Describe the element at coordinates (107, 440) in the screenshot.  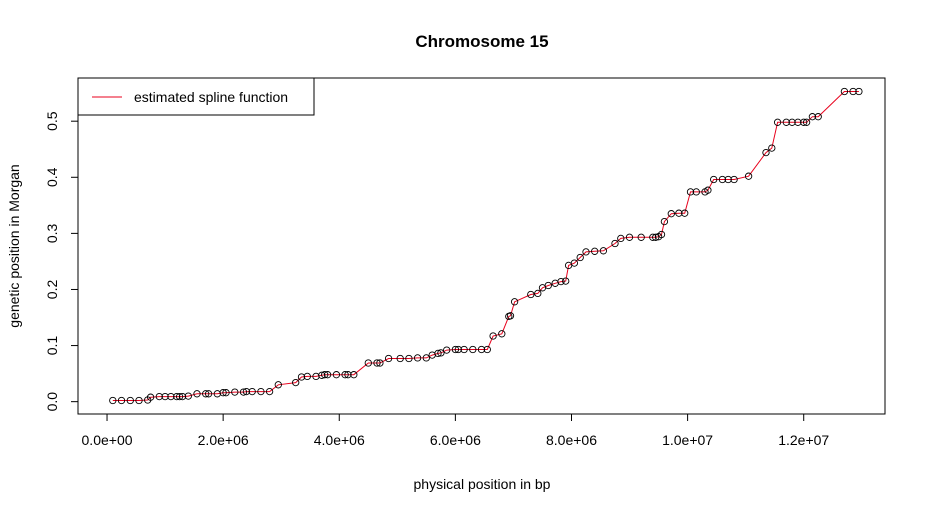
I see `x-tick-label: 0.0e+00` at that location.